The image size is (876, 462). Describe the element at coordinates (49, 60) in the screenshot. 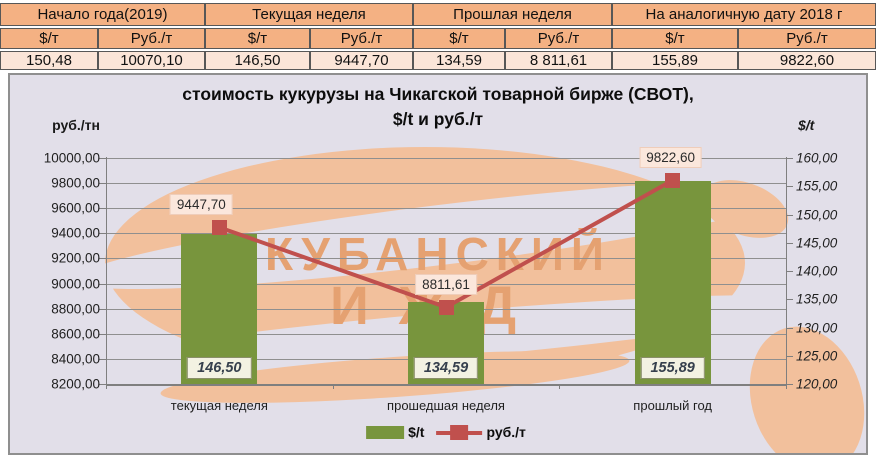

I see `value-year-start-usd: 150,48` at that location.